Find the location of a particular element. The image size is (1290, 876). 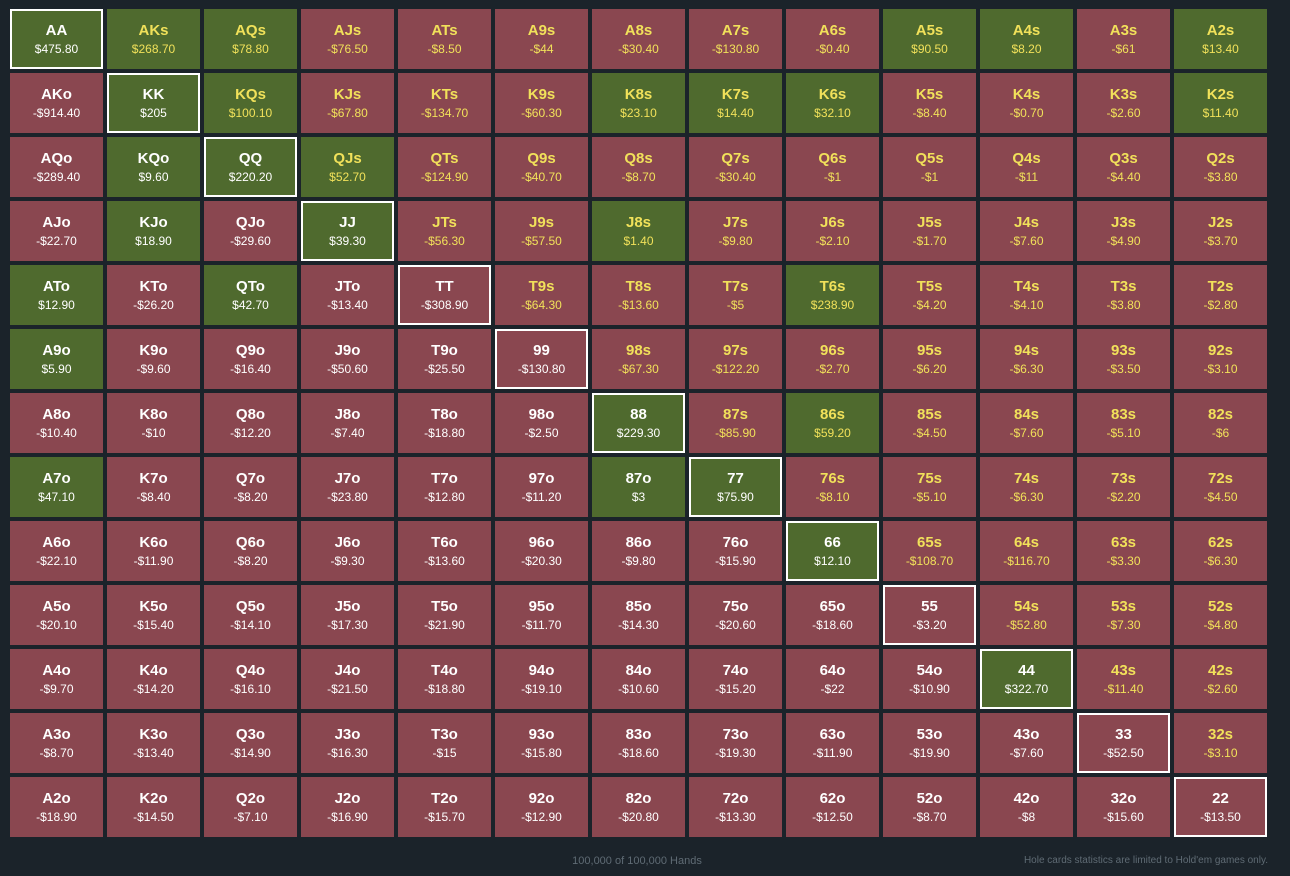

hand-cell-j9o: J9o -$50.60 is located at coordinates (347, 359).